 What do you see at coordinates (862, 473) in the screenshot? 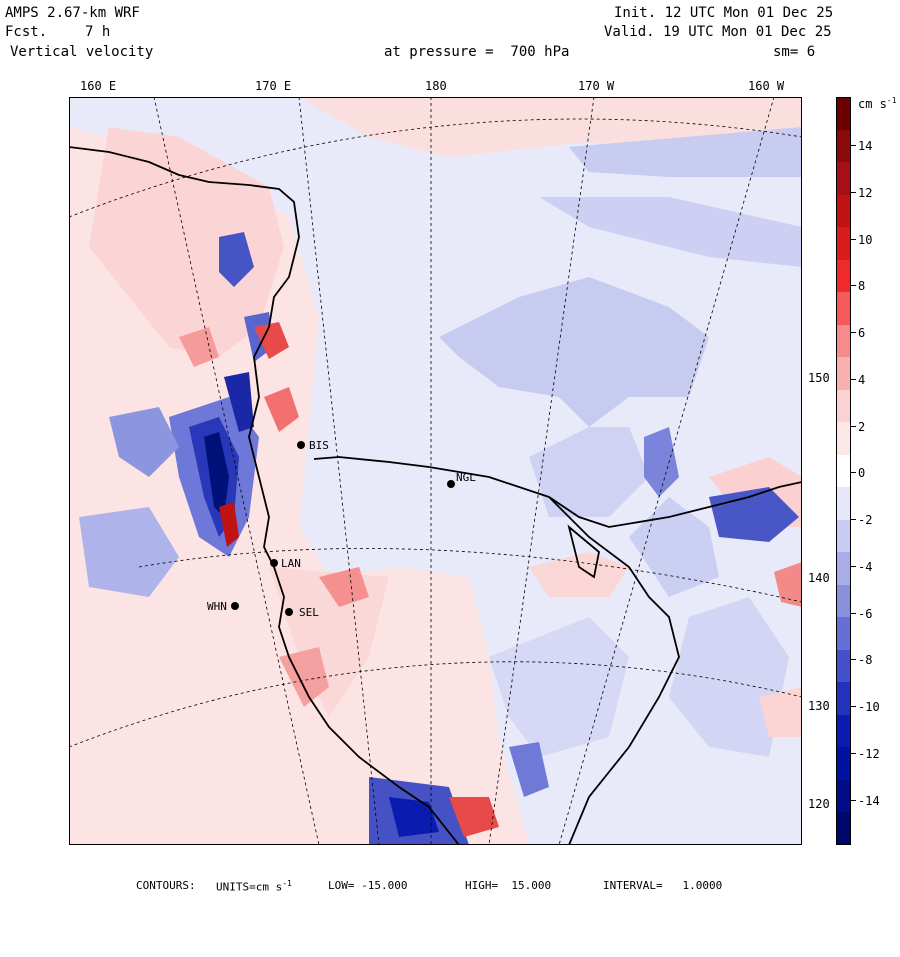
I see `colorbar-tick-label: 0` at bounding box center [862, 473].